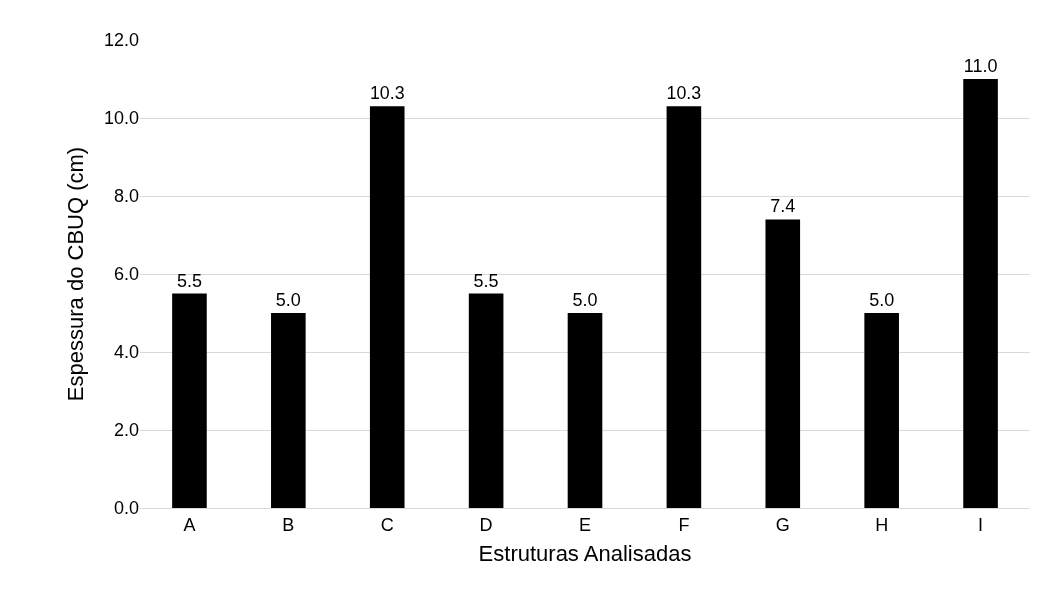 This screenshot has height=613, width=1055. I want to click on y-axis-title: Espessura do CBUQ (cm), so click(75, 274).